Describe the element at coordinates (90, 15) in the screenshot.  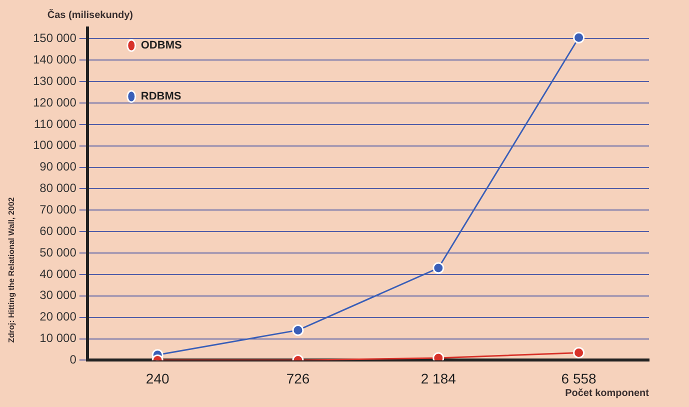
I see `y-axis-title: Čas (milisekundy)` at that location.